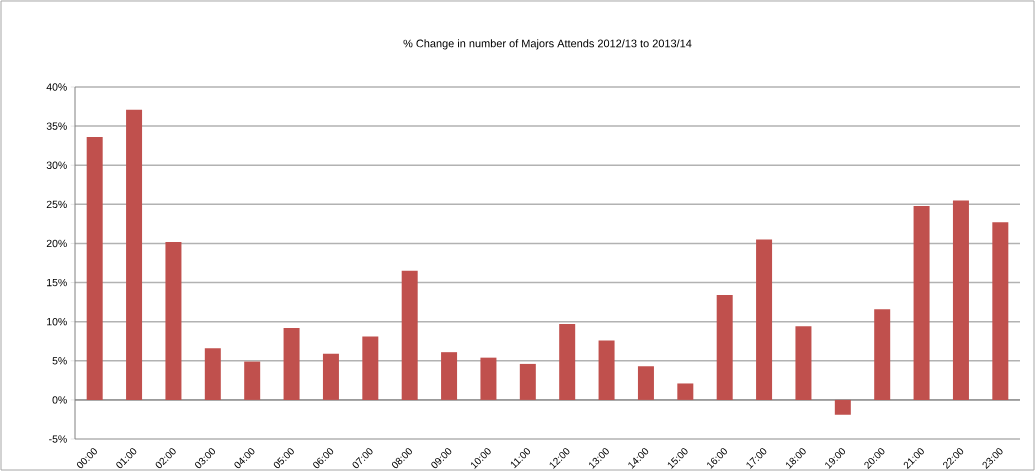 The width and height of the screenshot is (1035, 471). I want to click on y-tick-label: 0%, so click(59, 400).